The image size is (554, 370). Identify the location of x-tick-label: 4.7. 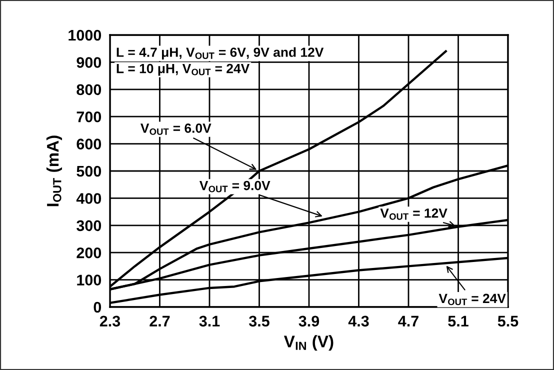
(408, 321).